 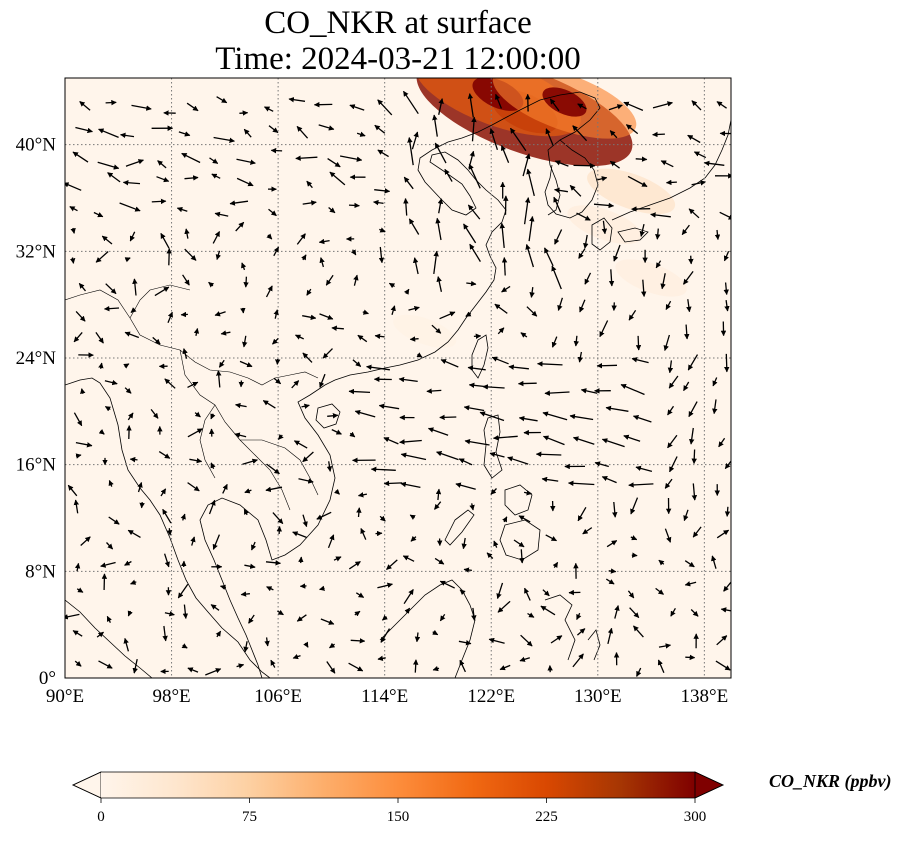 I want to click on colorbar-label: CO_NKR (ppbv), so click(x=830, y=781).